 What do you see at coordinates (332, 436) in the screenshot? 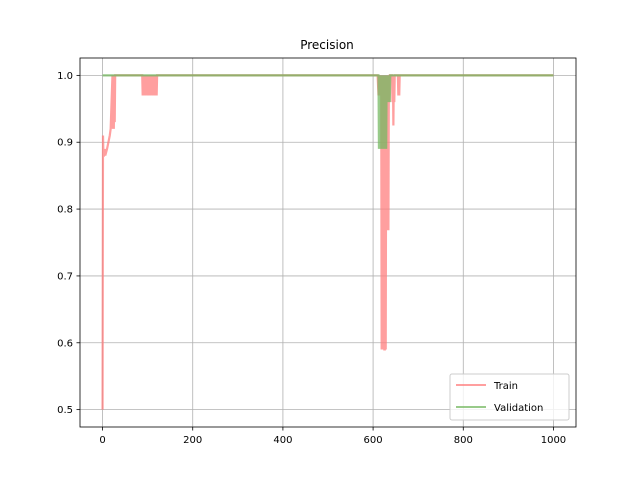
I see `x-axis: 0 200 400 600 800 1000` at bounding box center [332, 436].